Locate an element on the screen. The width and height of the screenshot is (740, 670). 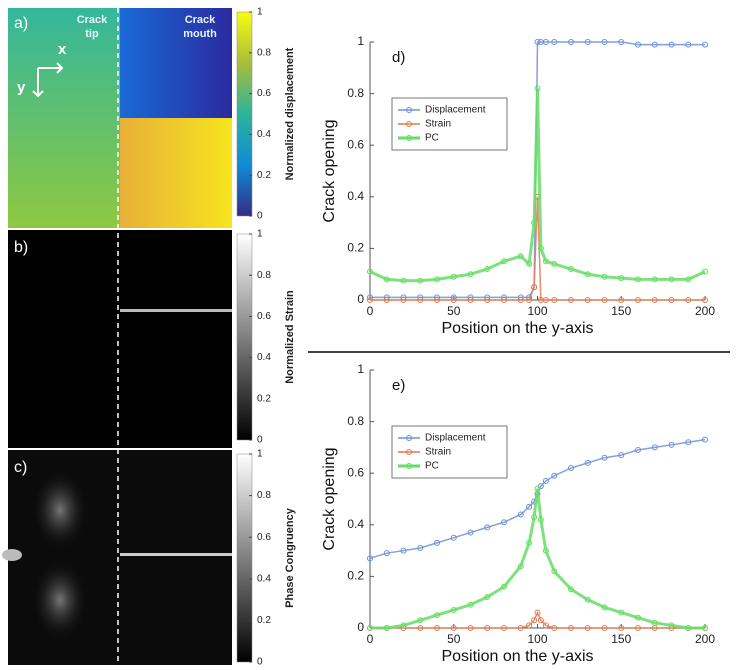
colorbar-tick-label: 0.6 is located at coordinates (264, 316).